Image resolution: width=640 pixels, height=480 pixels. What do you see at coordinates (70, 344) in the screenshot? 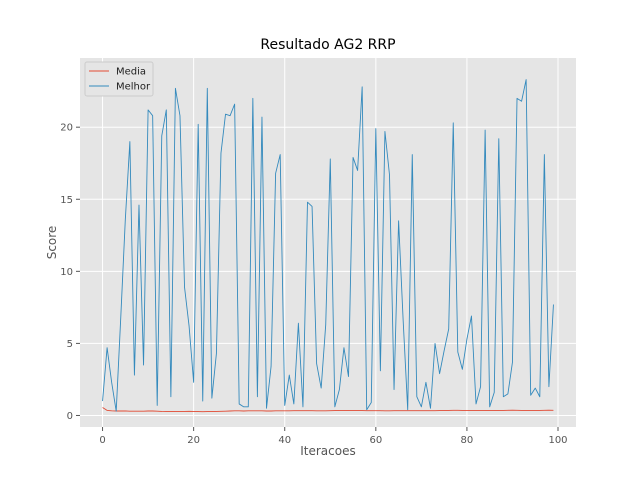
I see `y-tick-label: 5` at bounding box center [70, 344].